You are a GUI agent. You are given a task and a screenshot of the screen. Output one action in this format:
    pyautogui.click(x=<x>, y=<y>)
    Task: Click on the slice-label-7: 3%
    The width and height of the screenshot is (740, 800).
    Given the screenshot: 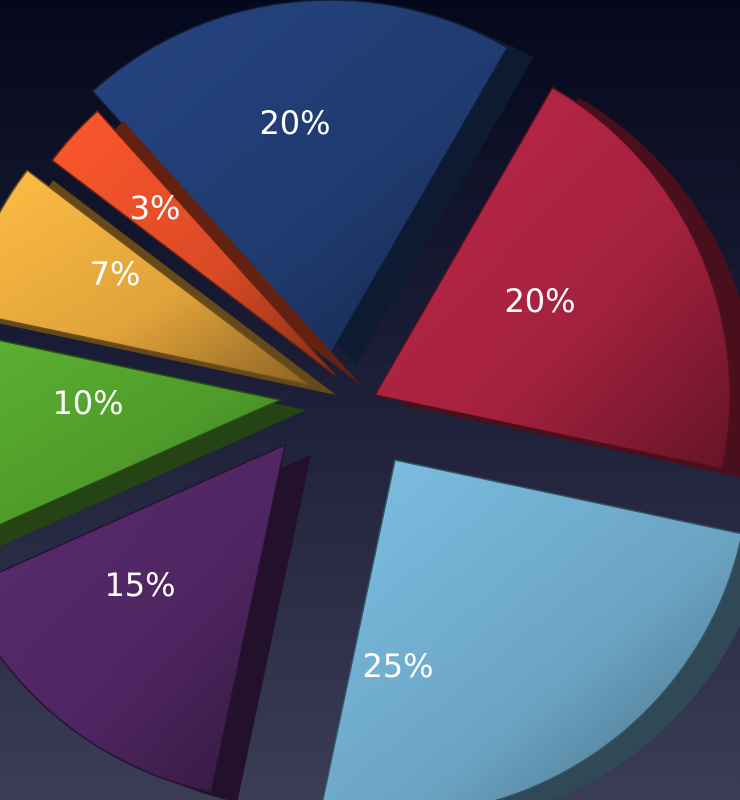 What is the action you would take?
    pyautogui.click(x=155, y=208)
    